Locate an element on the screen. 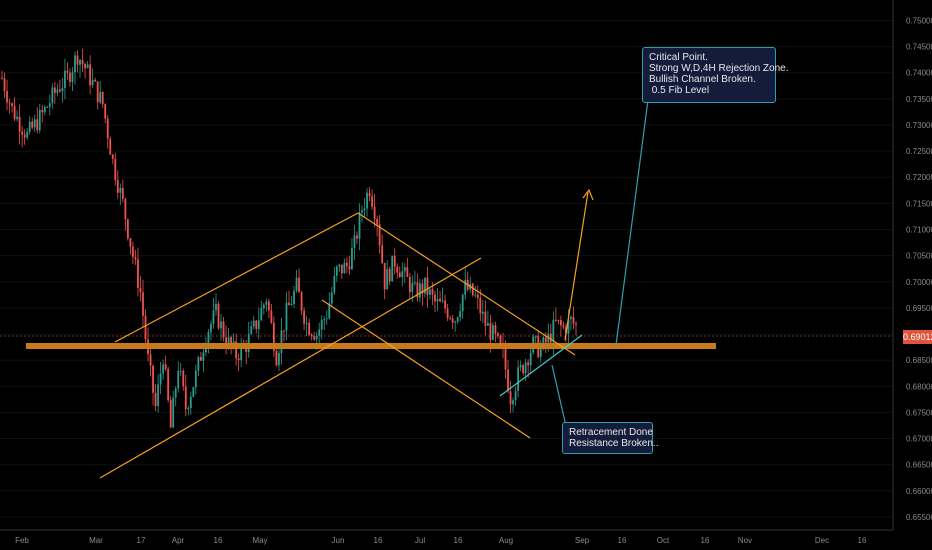  down-channel-upper-line is located at coordinates (466, 284).